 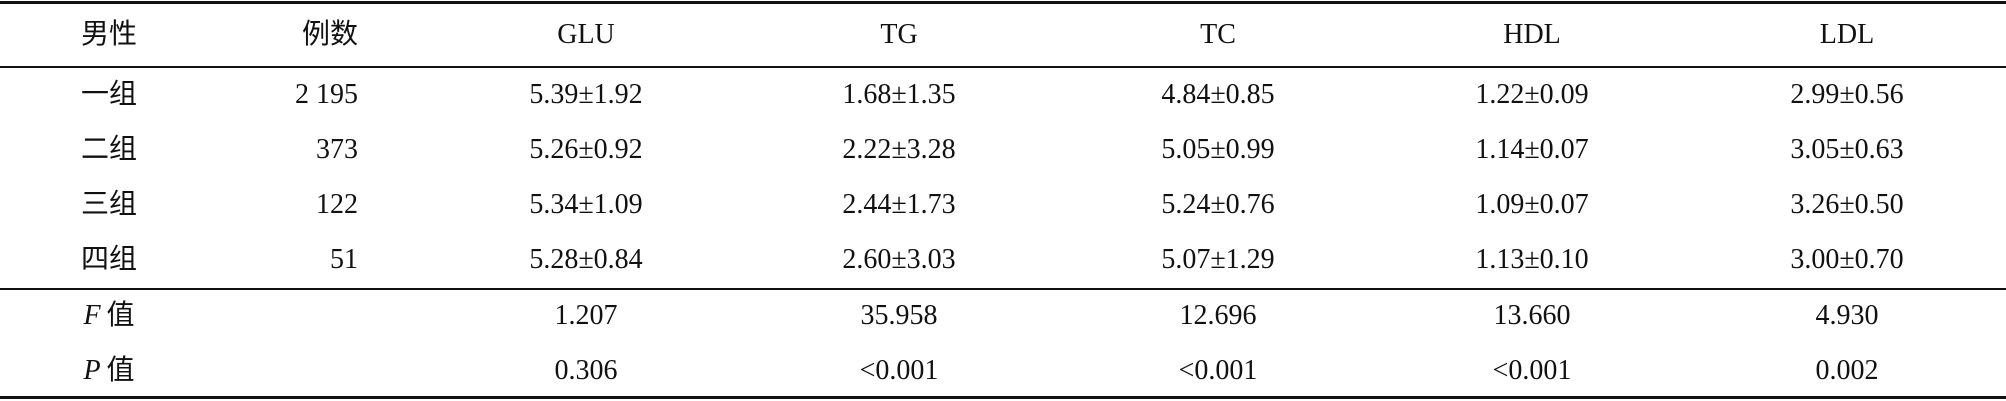 I want to click on stats-rule, so click(x=1003, y=289).